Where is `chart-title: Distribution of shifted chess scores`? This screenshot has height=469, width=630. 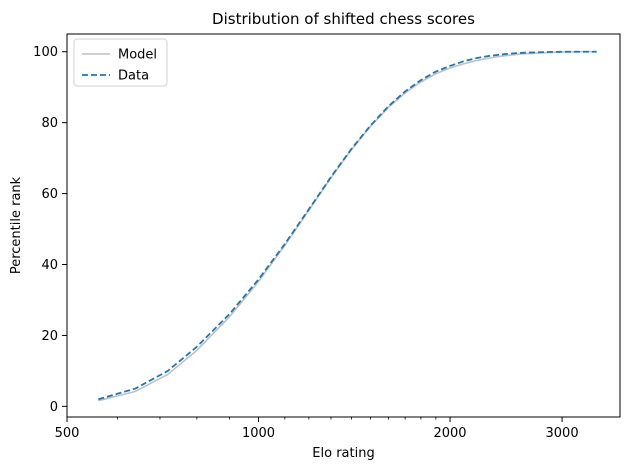 chart-title: Distribution of shifted chess scores is located at coordinates (343, 19).